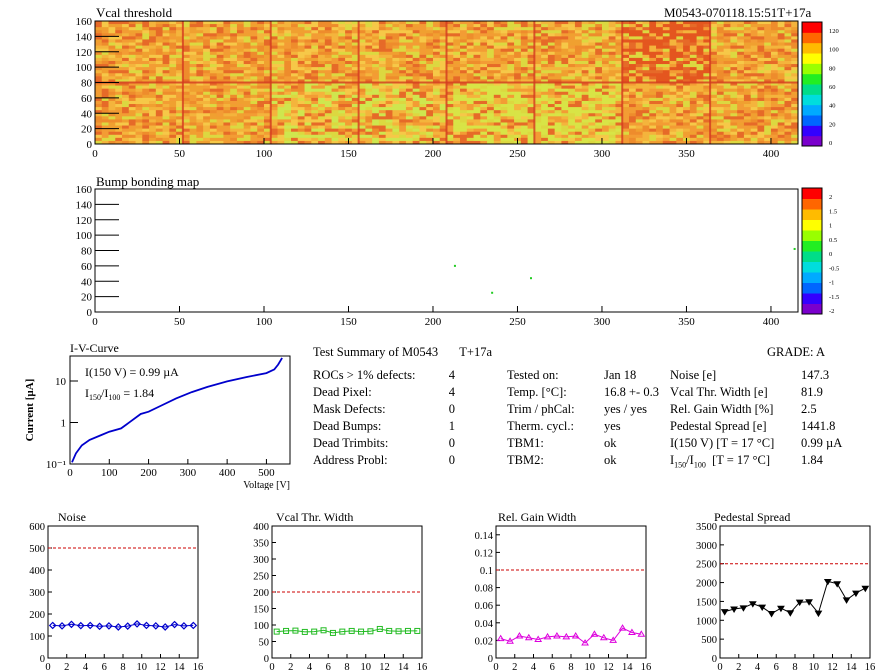 This screenshot has width=896, height=672. Describe the element at coordinates (608, 667) in the screenshot. I see `x-tick-label: 12` at that location.